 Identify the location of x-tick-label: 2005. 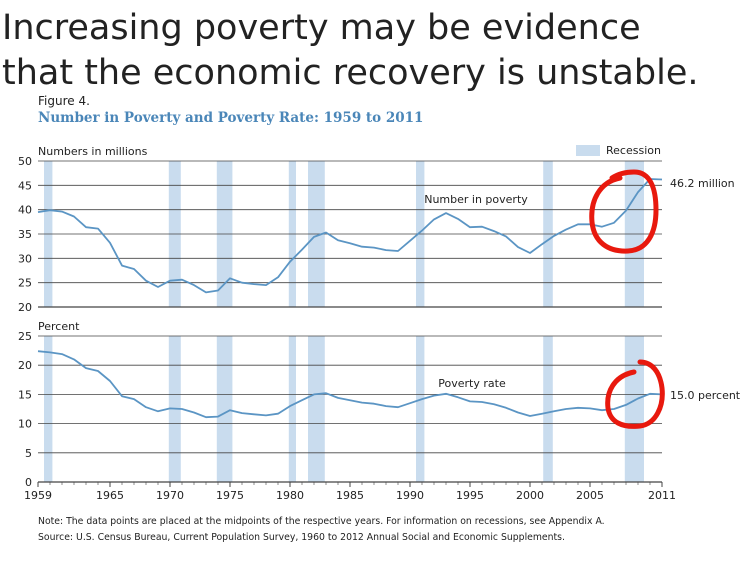
(590, 495).